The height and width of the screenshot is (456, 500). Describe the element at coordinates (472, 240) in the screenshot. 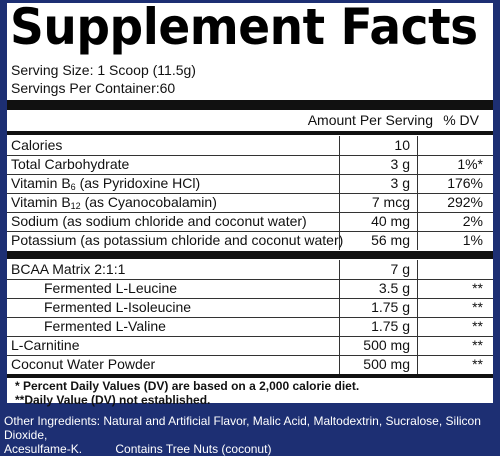

I see `row-daily-value: 1%` at that location.